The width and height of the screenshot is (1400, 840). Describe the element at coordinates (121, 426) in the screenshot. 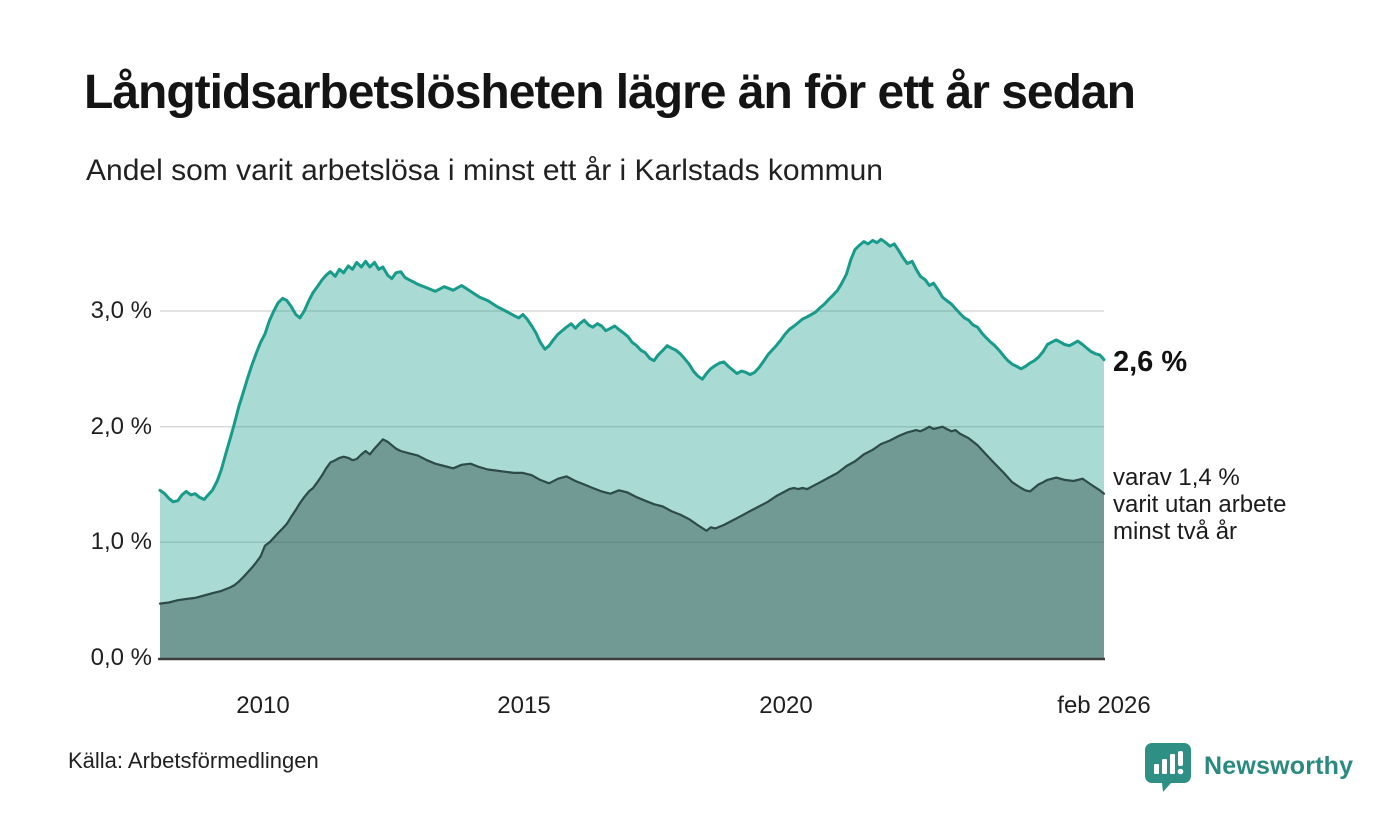

I see `y-tick-2: 2,0 %` at that location.